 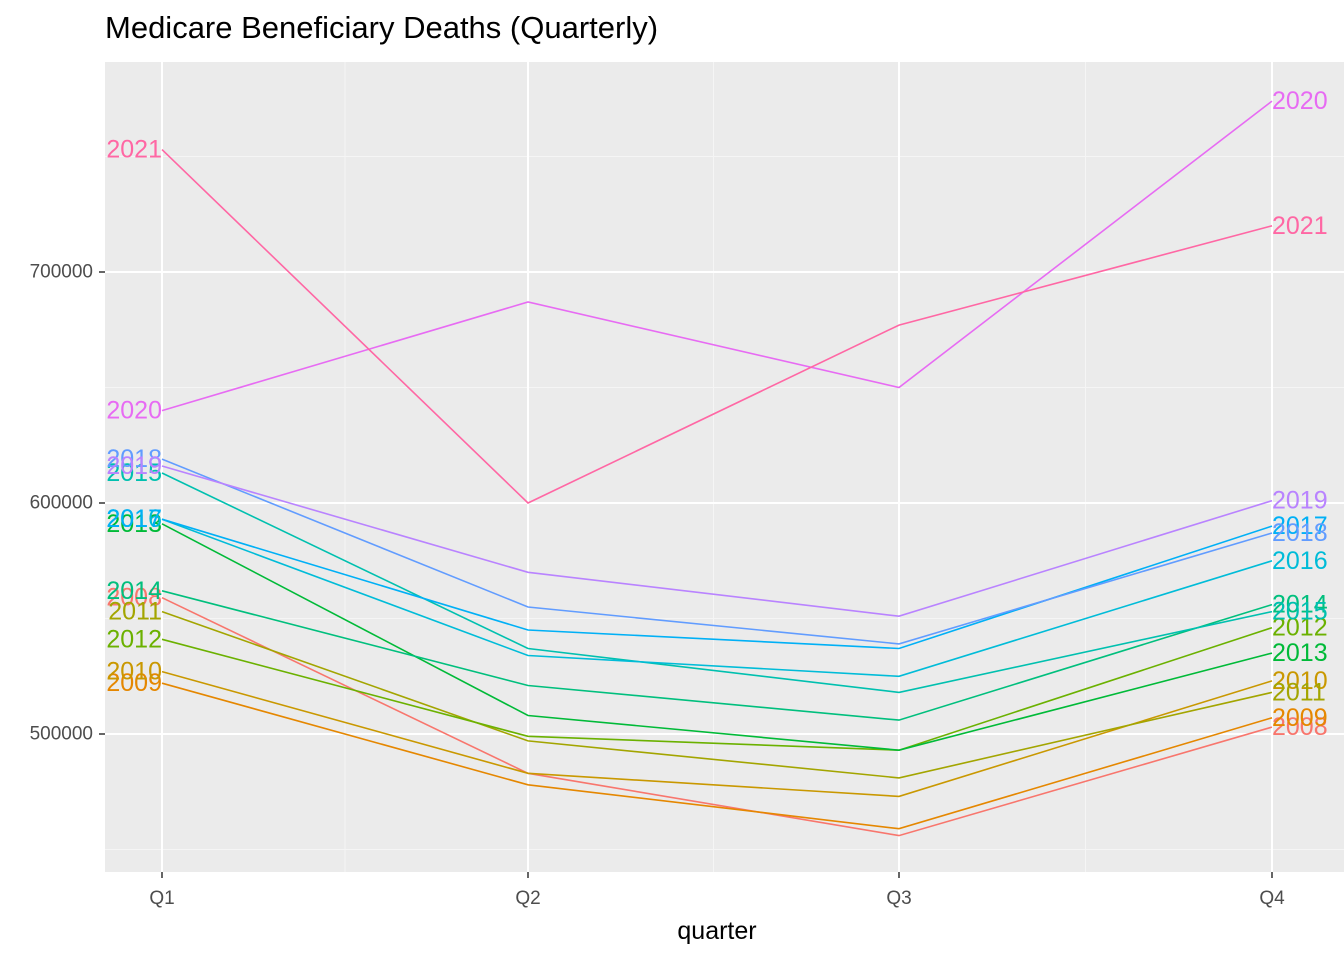 What do you see at coordinates (1299, 692) in the screenshot?
I see `series-label-q4-2011: 2011` at bounding box center [1299, 692].